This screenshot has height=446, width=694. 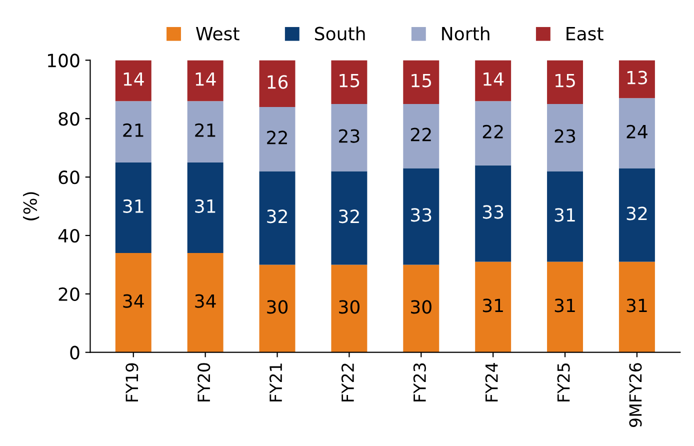 What do you see at coordinates (466, 33) in the screenshot?
I see `legend-label: North` at bounding box center [466, 33].